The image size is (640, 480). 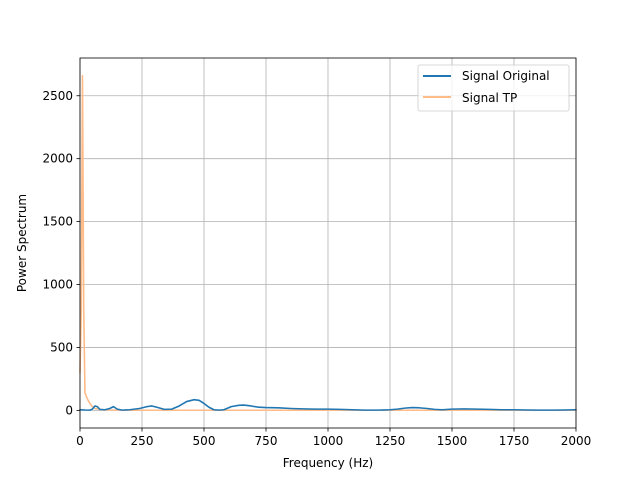 What do you see at coordinates (57, 96) in the screenshot?
I see `y-tick-label: 2500` at bounding box center [57, 96].